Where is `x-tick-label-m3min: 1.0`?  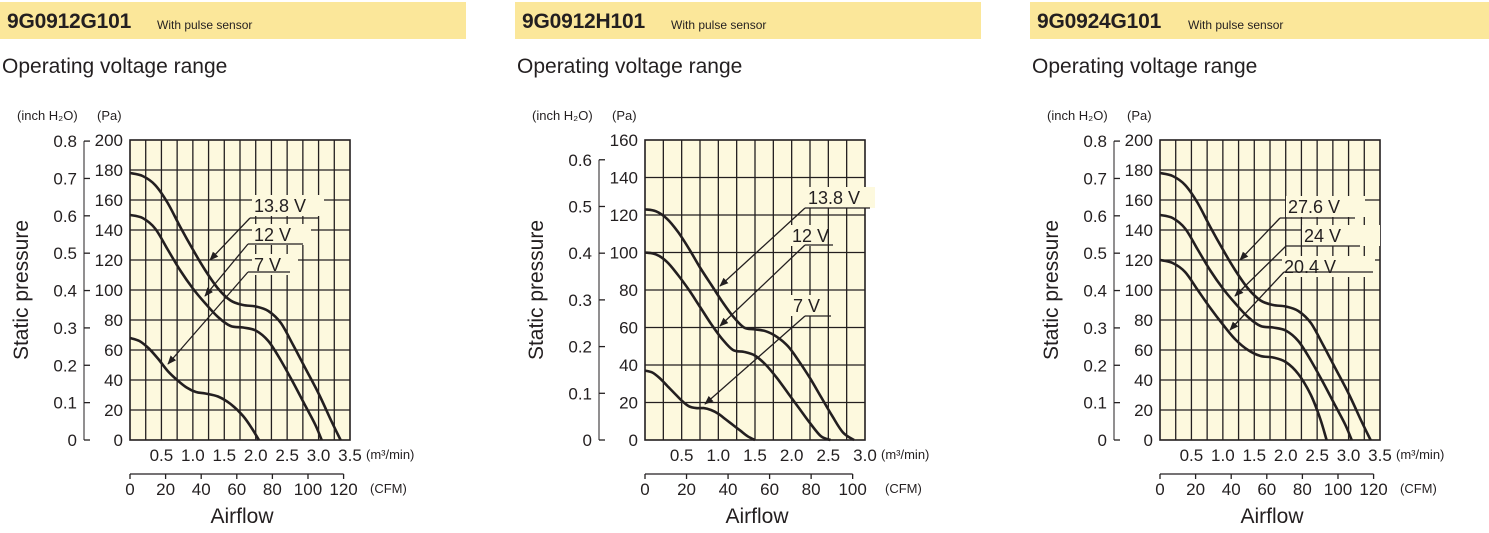 x-tick-label-m3min: 1.0 is located at coordinates (193, 455).